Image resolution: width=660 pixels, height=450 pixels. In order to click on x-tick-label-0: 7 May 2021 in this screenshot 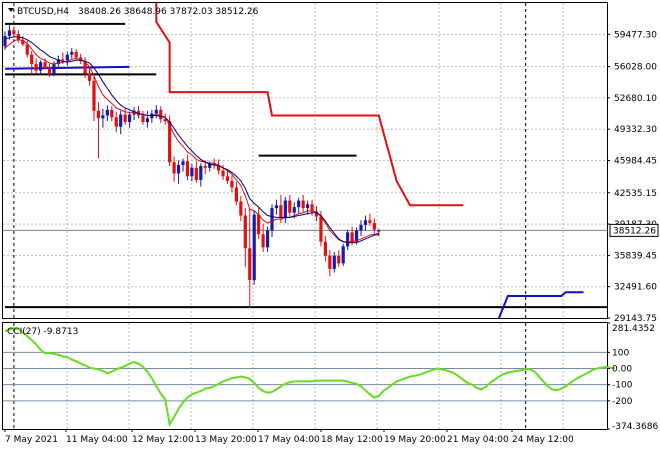, I will do `click(31, 440)`.